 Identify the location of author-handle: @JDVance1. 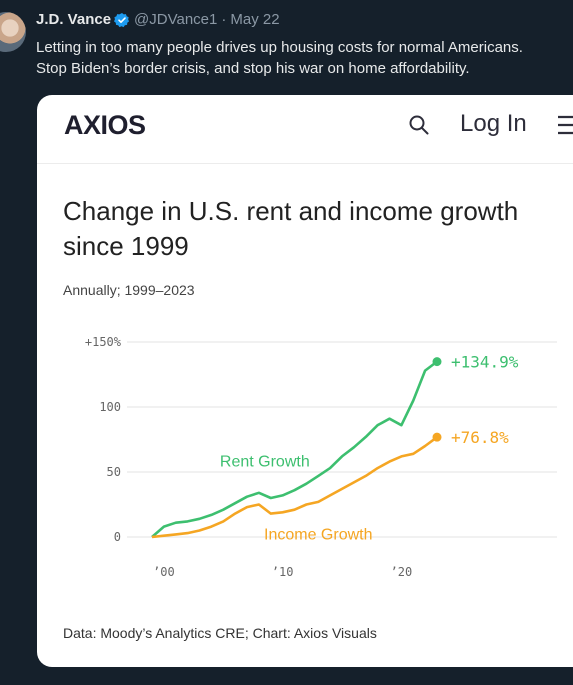
(176, 19).